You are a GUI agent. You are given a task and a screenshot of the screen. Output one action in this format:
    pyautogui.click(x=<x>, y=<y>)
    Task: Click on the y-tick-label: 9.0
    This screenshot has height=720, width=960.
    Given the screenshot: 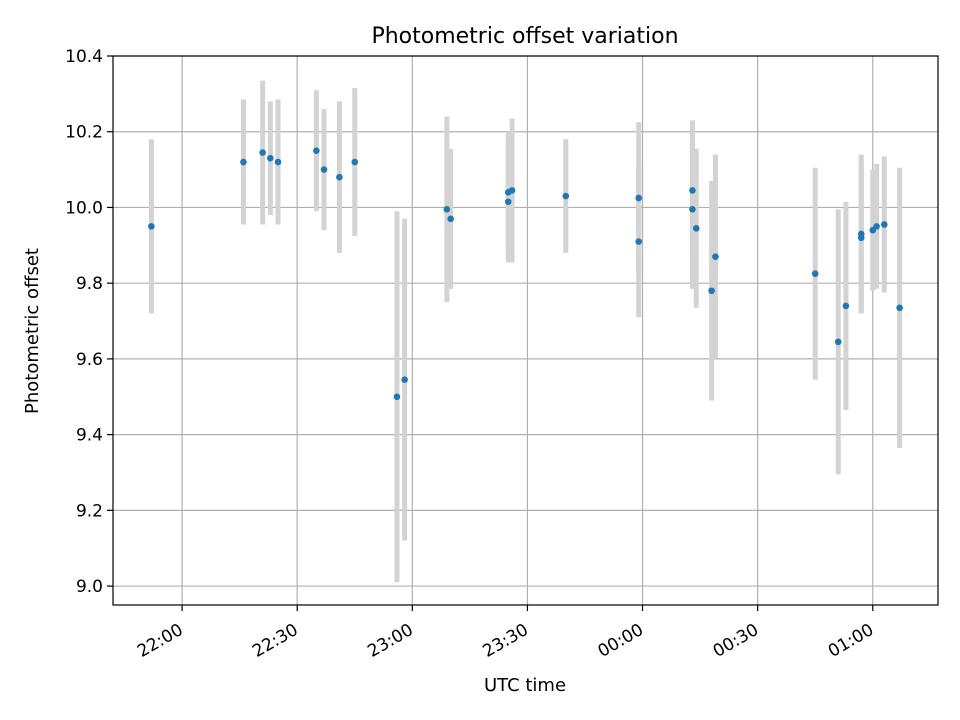 What is the action you would take?
    pyautogui.click(x=89, y=587)
    